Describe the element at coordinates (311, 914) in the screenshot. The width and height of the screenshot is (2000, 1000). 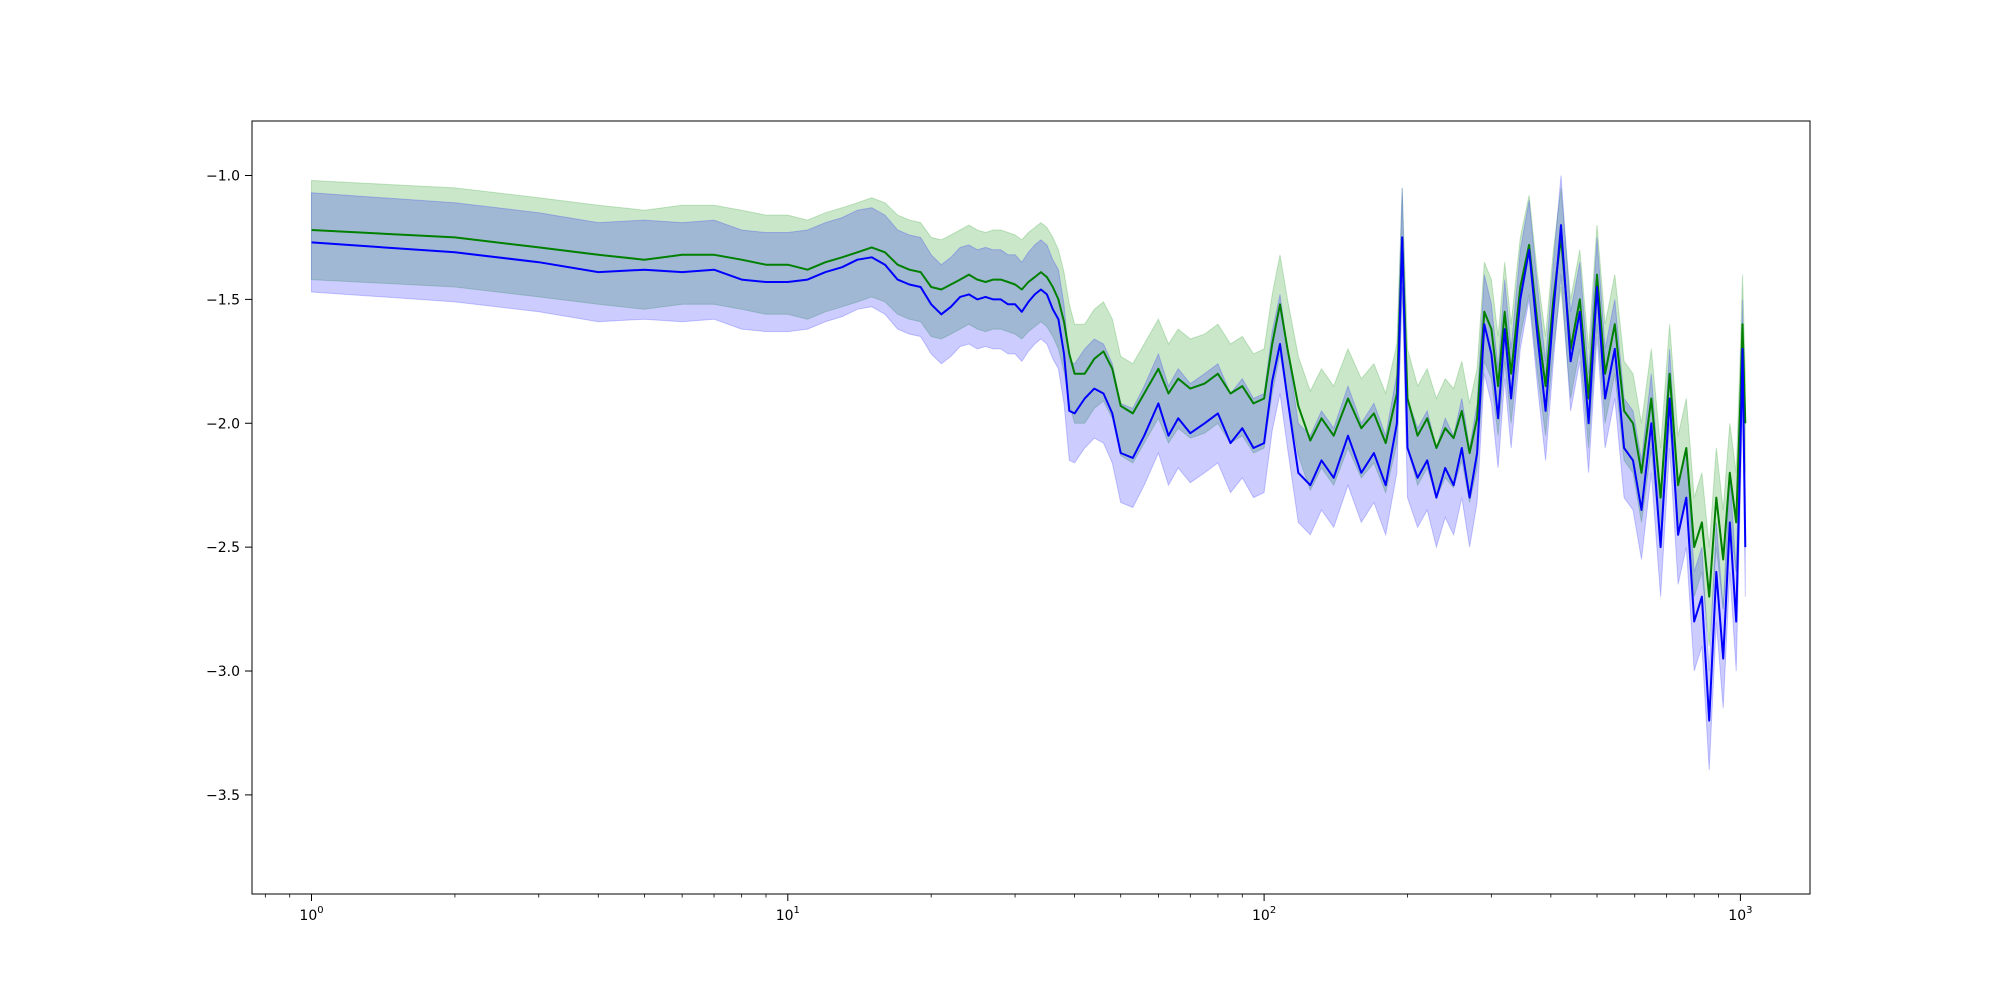
I see `x-tick-label: 10⁰` at that location.